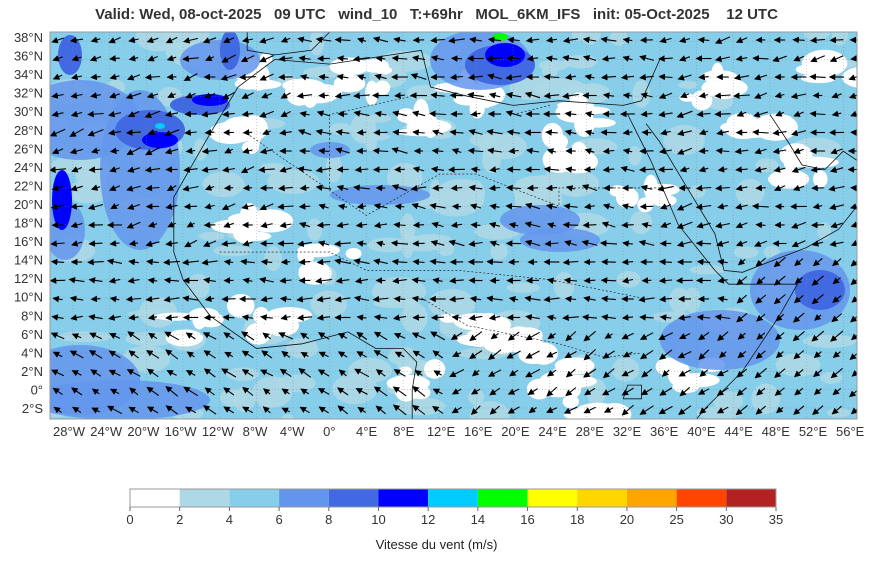 Image resolution: width=873 pixels, height=563 pixels. What do you see at coordinates (738, 431) in the screenshot?
I see `lon-label: 44°E` at bounding box center [738, 431].